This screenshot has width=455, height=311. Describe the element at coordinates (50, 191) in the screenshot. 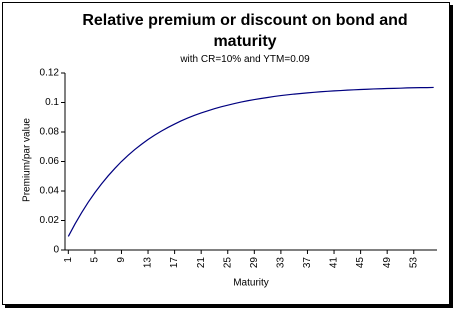

I see `y-tick-label: 0.04` at that location.